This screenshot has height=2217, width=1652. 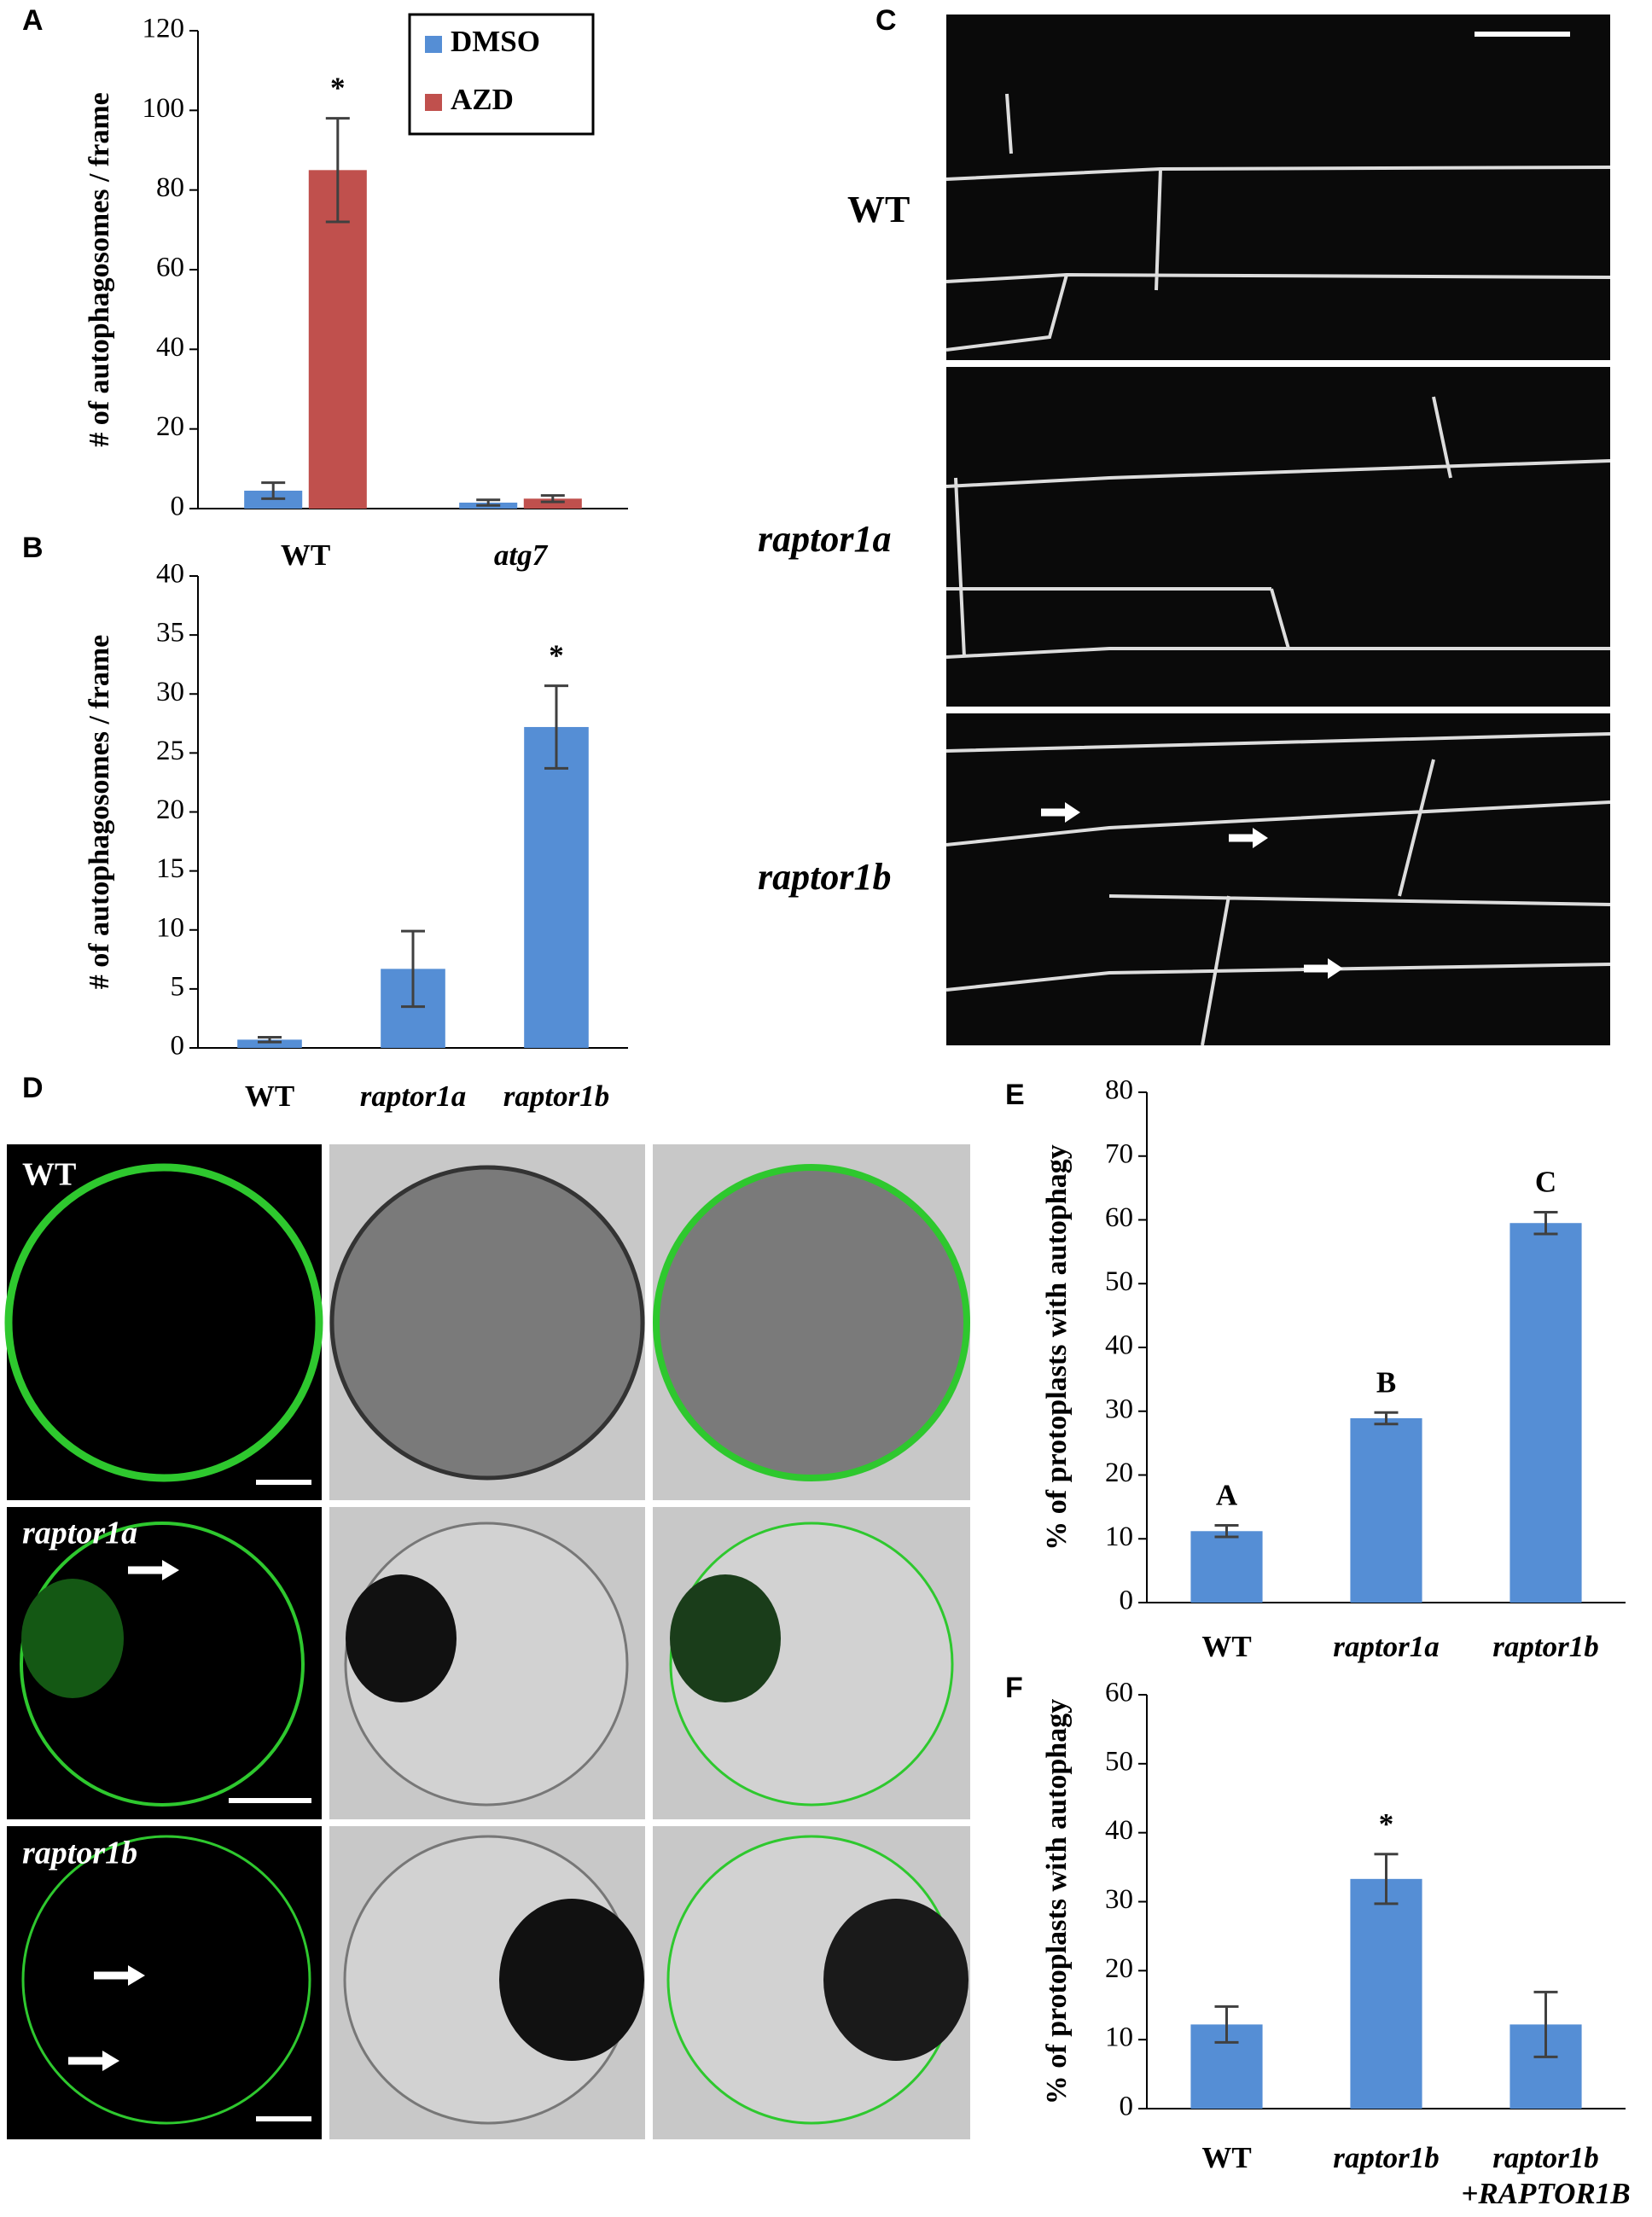 I want to click on annotation: C, so click(x=1545, y=1182).